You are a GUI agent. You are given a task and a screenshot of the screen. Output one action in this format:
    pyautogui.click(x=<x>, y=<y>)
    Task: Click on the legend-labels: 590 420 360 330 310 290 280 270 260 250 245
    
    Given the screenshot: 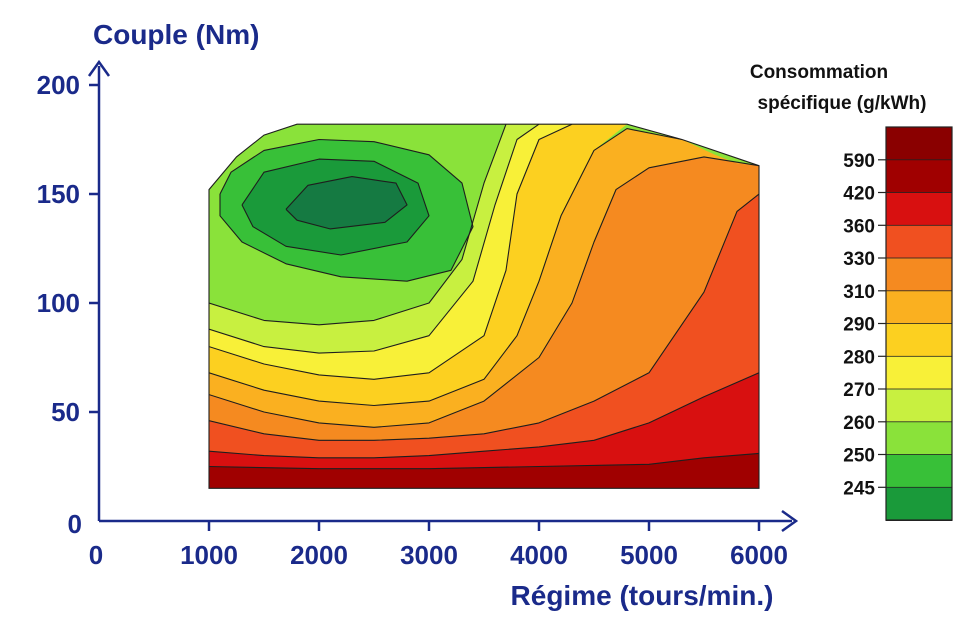 What is the action you would take?
    pyautogui.click(x=864, y=325)
    